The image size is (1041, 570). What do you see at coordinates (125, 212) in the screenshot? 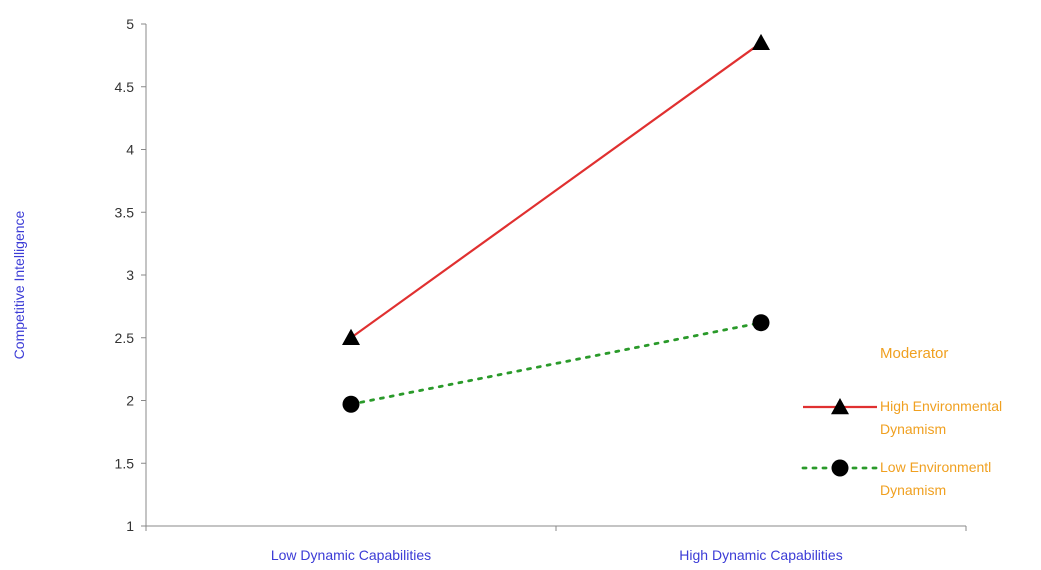
I see `y-tick-label: 3.5` at bounding box center [125, 212].